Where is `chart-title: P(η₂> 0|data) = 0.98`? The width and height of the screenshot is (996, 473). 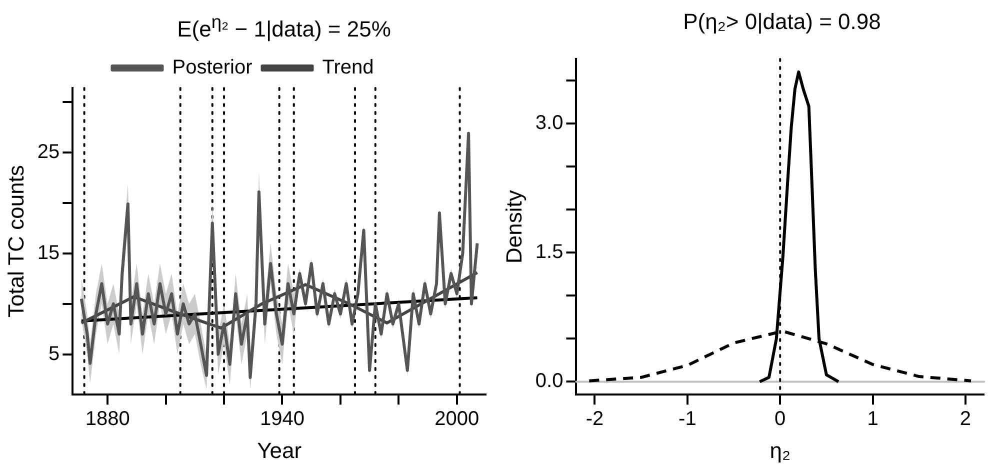 chart-title: P(η₂> 0|data) = 0.98 is located at coordinates (782, 22).